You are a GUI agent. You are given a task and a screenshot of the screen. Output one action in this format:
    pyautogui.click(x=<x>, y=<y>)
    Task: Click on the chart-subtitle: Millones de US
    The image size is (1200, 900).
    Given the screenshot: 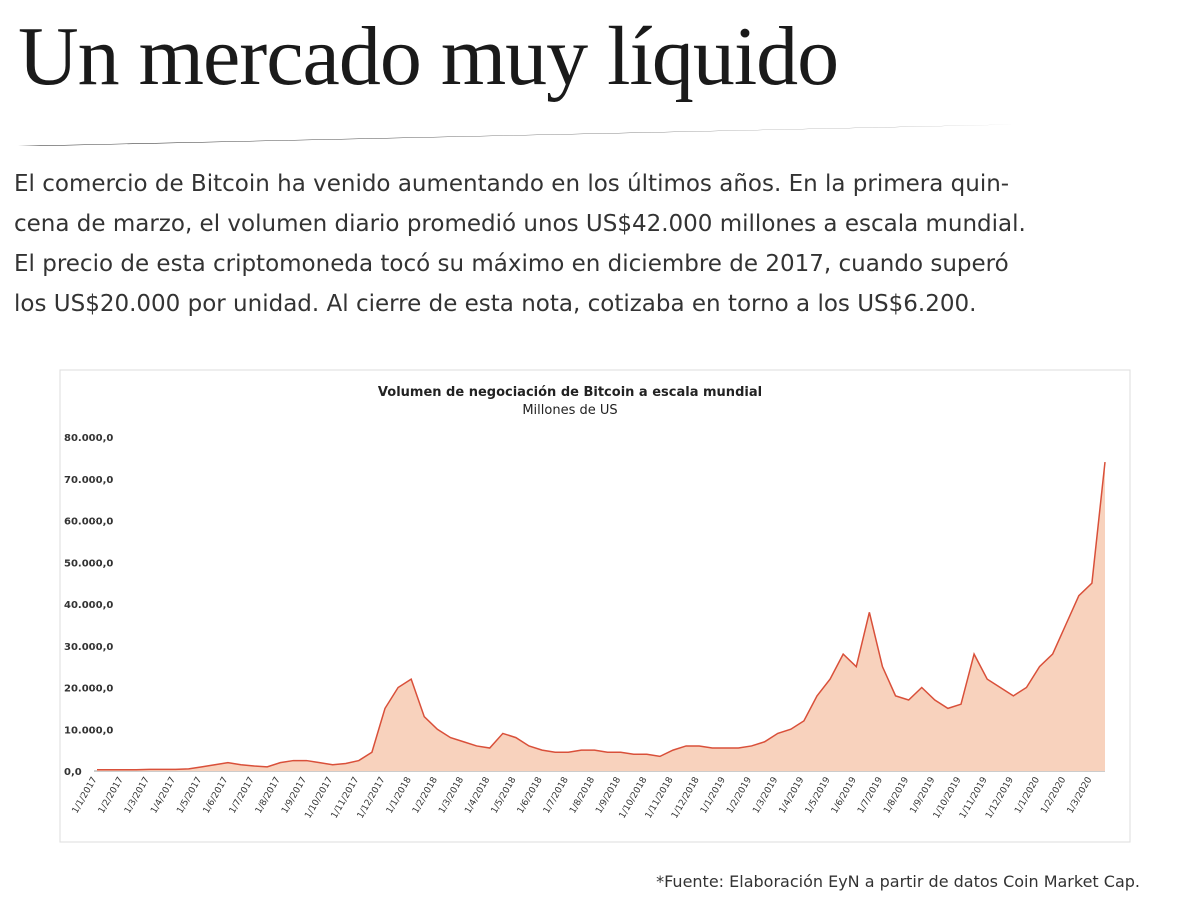 What is the action you would take?
    pyautogui.click(x=569, y=410)
    